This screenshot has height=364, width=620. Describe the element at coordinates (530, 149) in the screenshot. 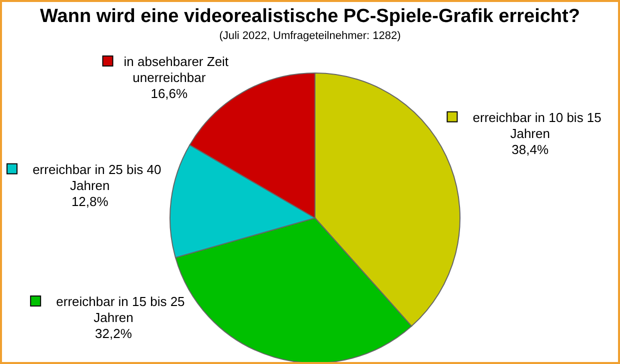

I see `data-label: 38,4%` at that location.